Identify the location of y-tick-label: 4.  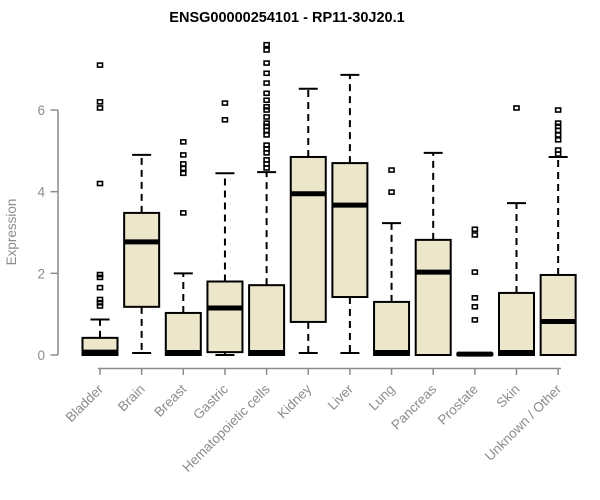
(41, 192).